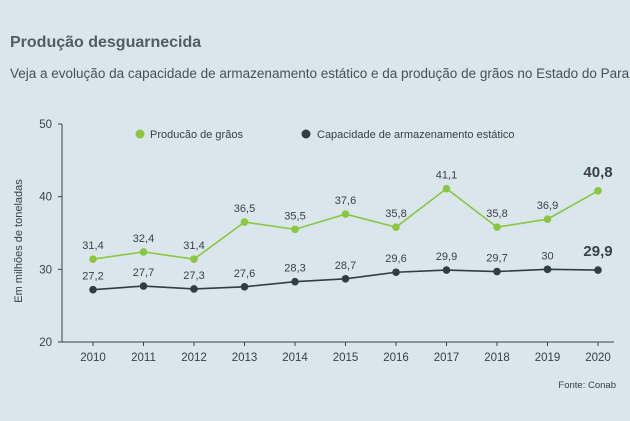 Image resolution: width=630 pixels, height=421 pixels. What do you see at coordinates (497, 358) in the screenshot?
I see `x-tick-label: 2018` at bounding box center [497, 358].